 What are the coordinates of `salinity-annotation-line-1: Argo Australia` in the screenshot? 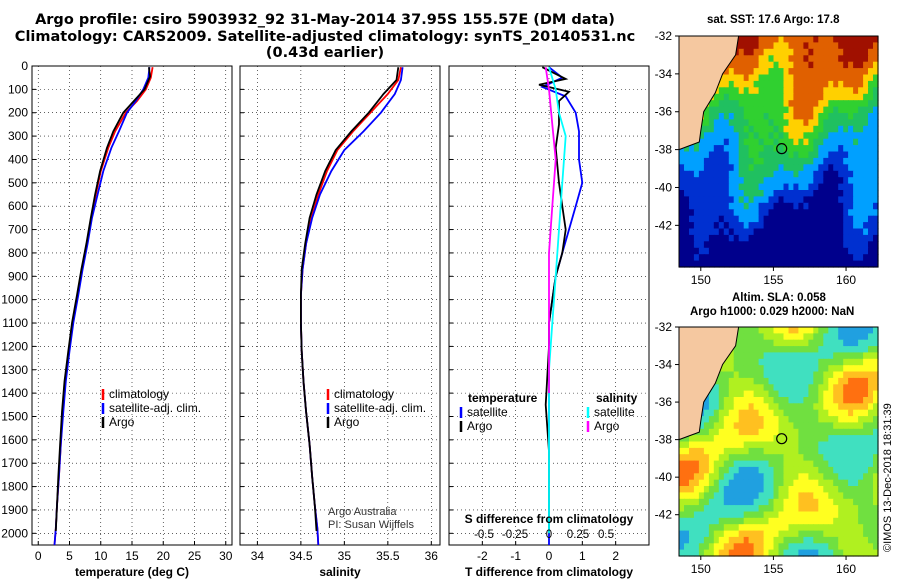 It's located at (362, 512).